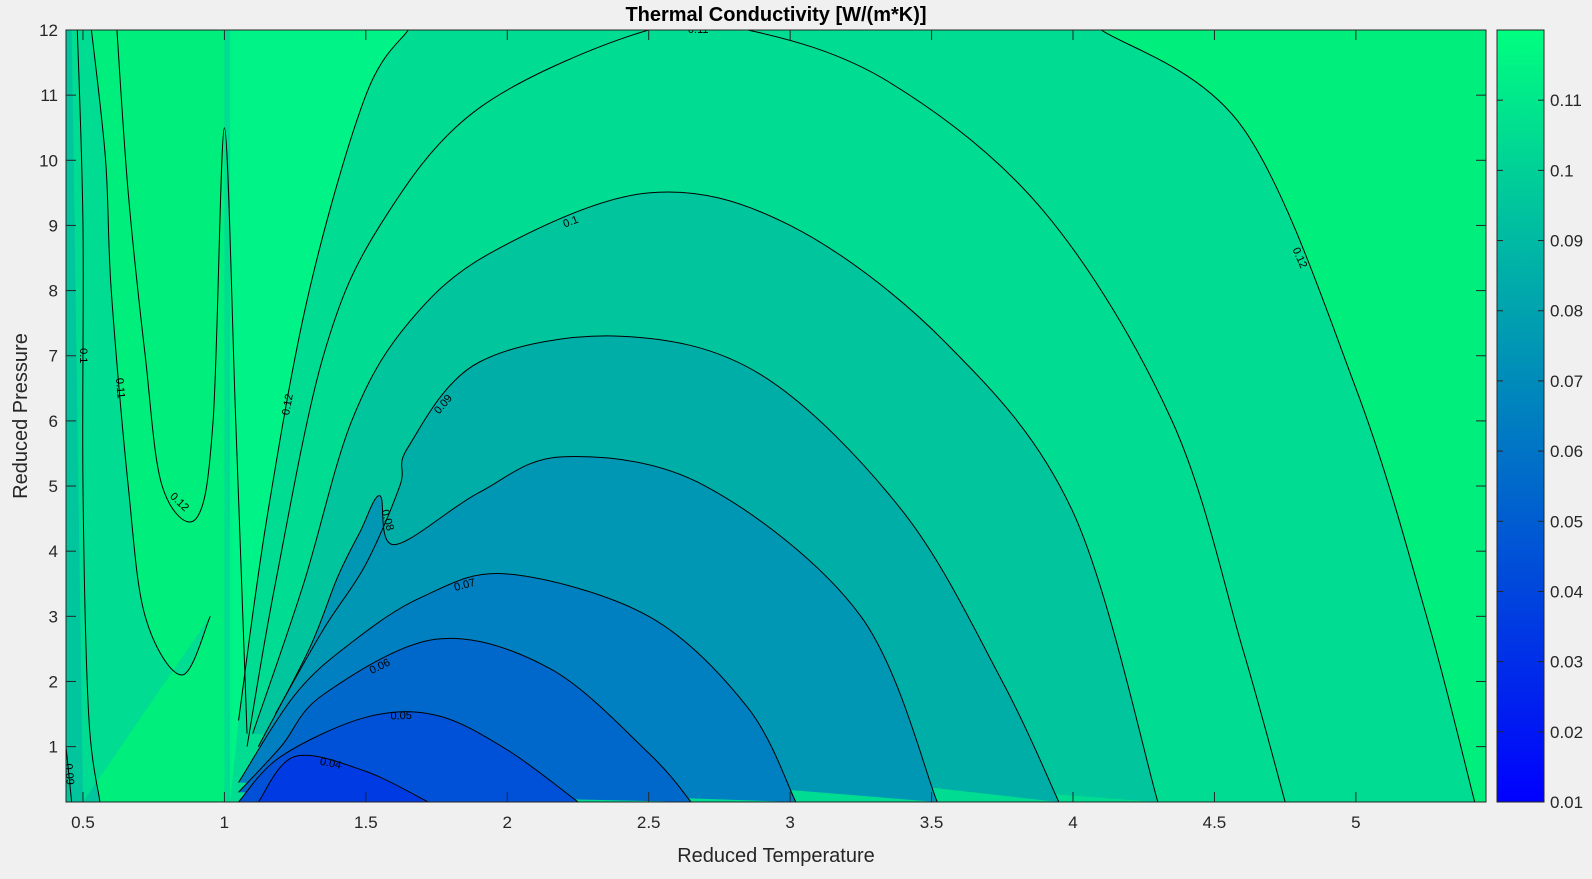 The height and width of the screenshot is (879, 1592). Describe the element at coordinates (1072, 822) in the screenshot. I see `x-tick-label: 4` at that location.